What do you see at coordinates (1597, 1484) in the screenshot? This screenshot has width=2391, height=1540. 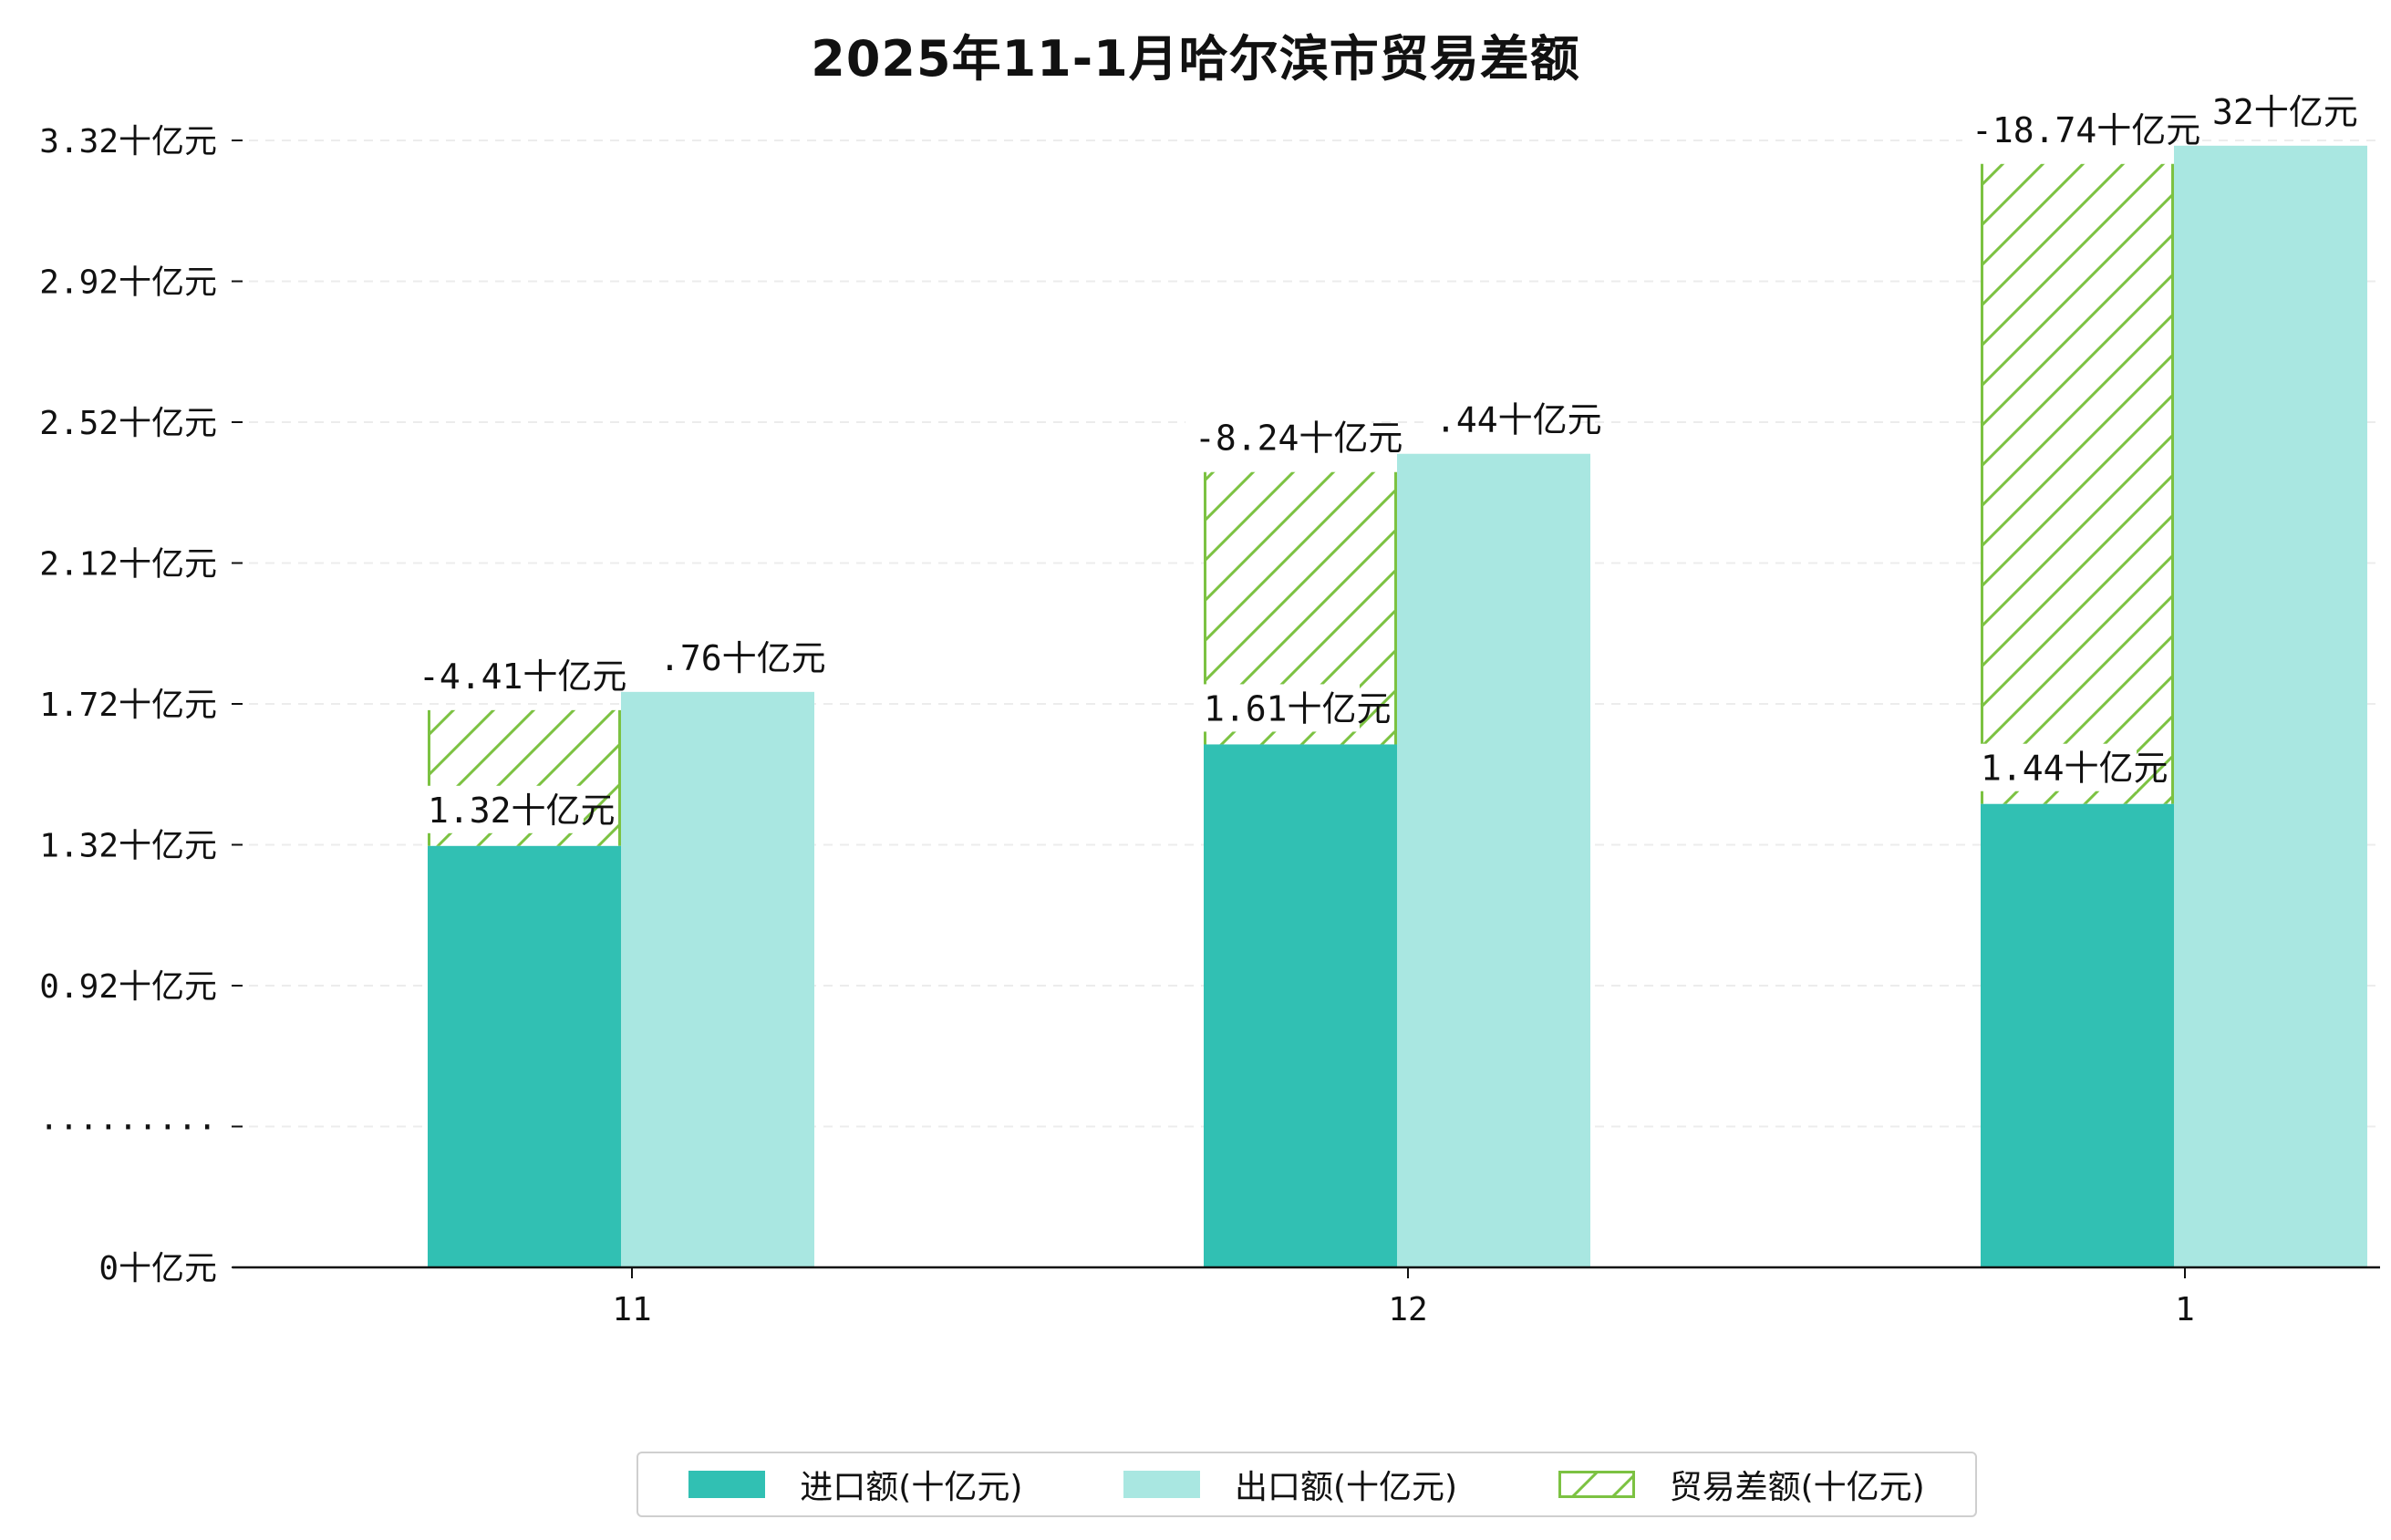 I see `legend-swatch-balance` at bounding box center [1597, 1484].